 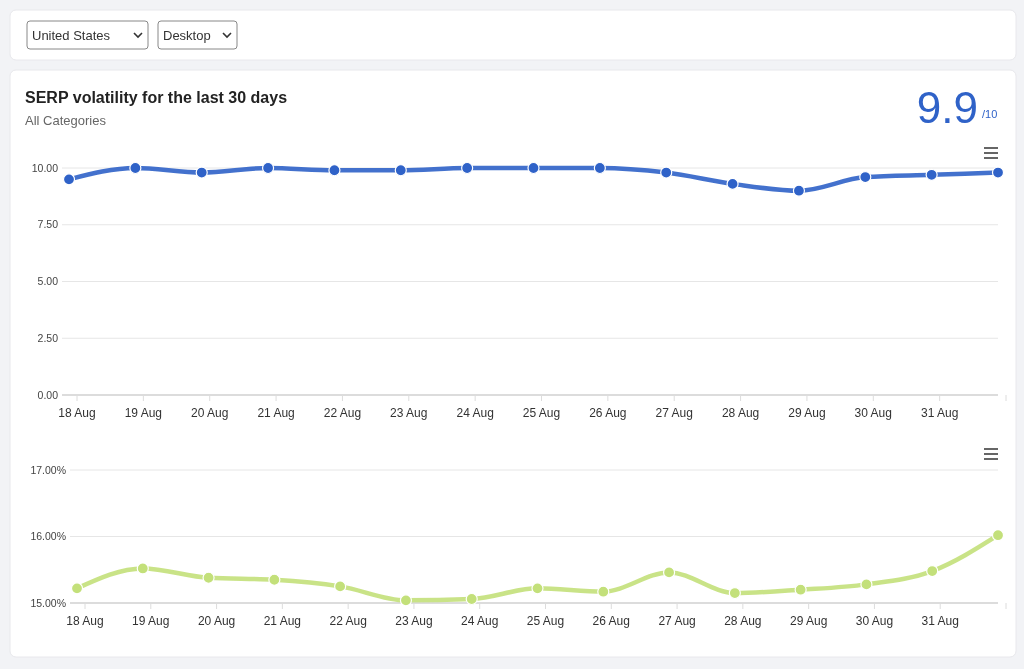 I want to click on text: United States, so click(x=71, y=35).